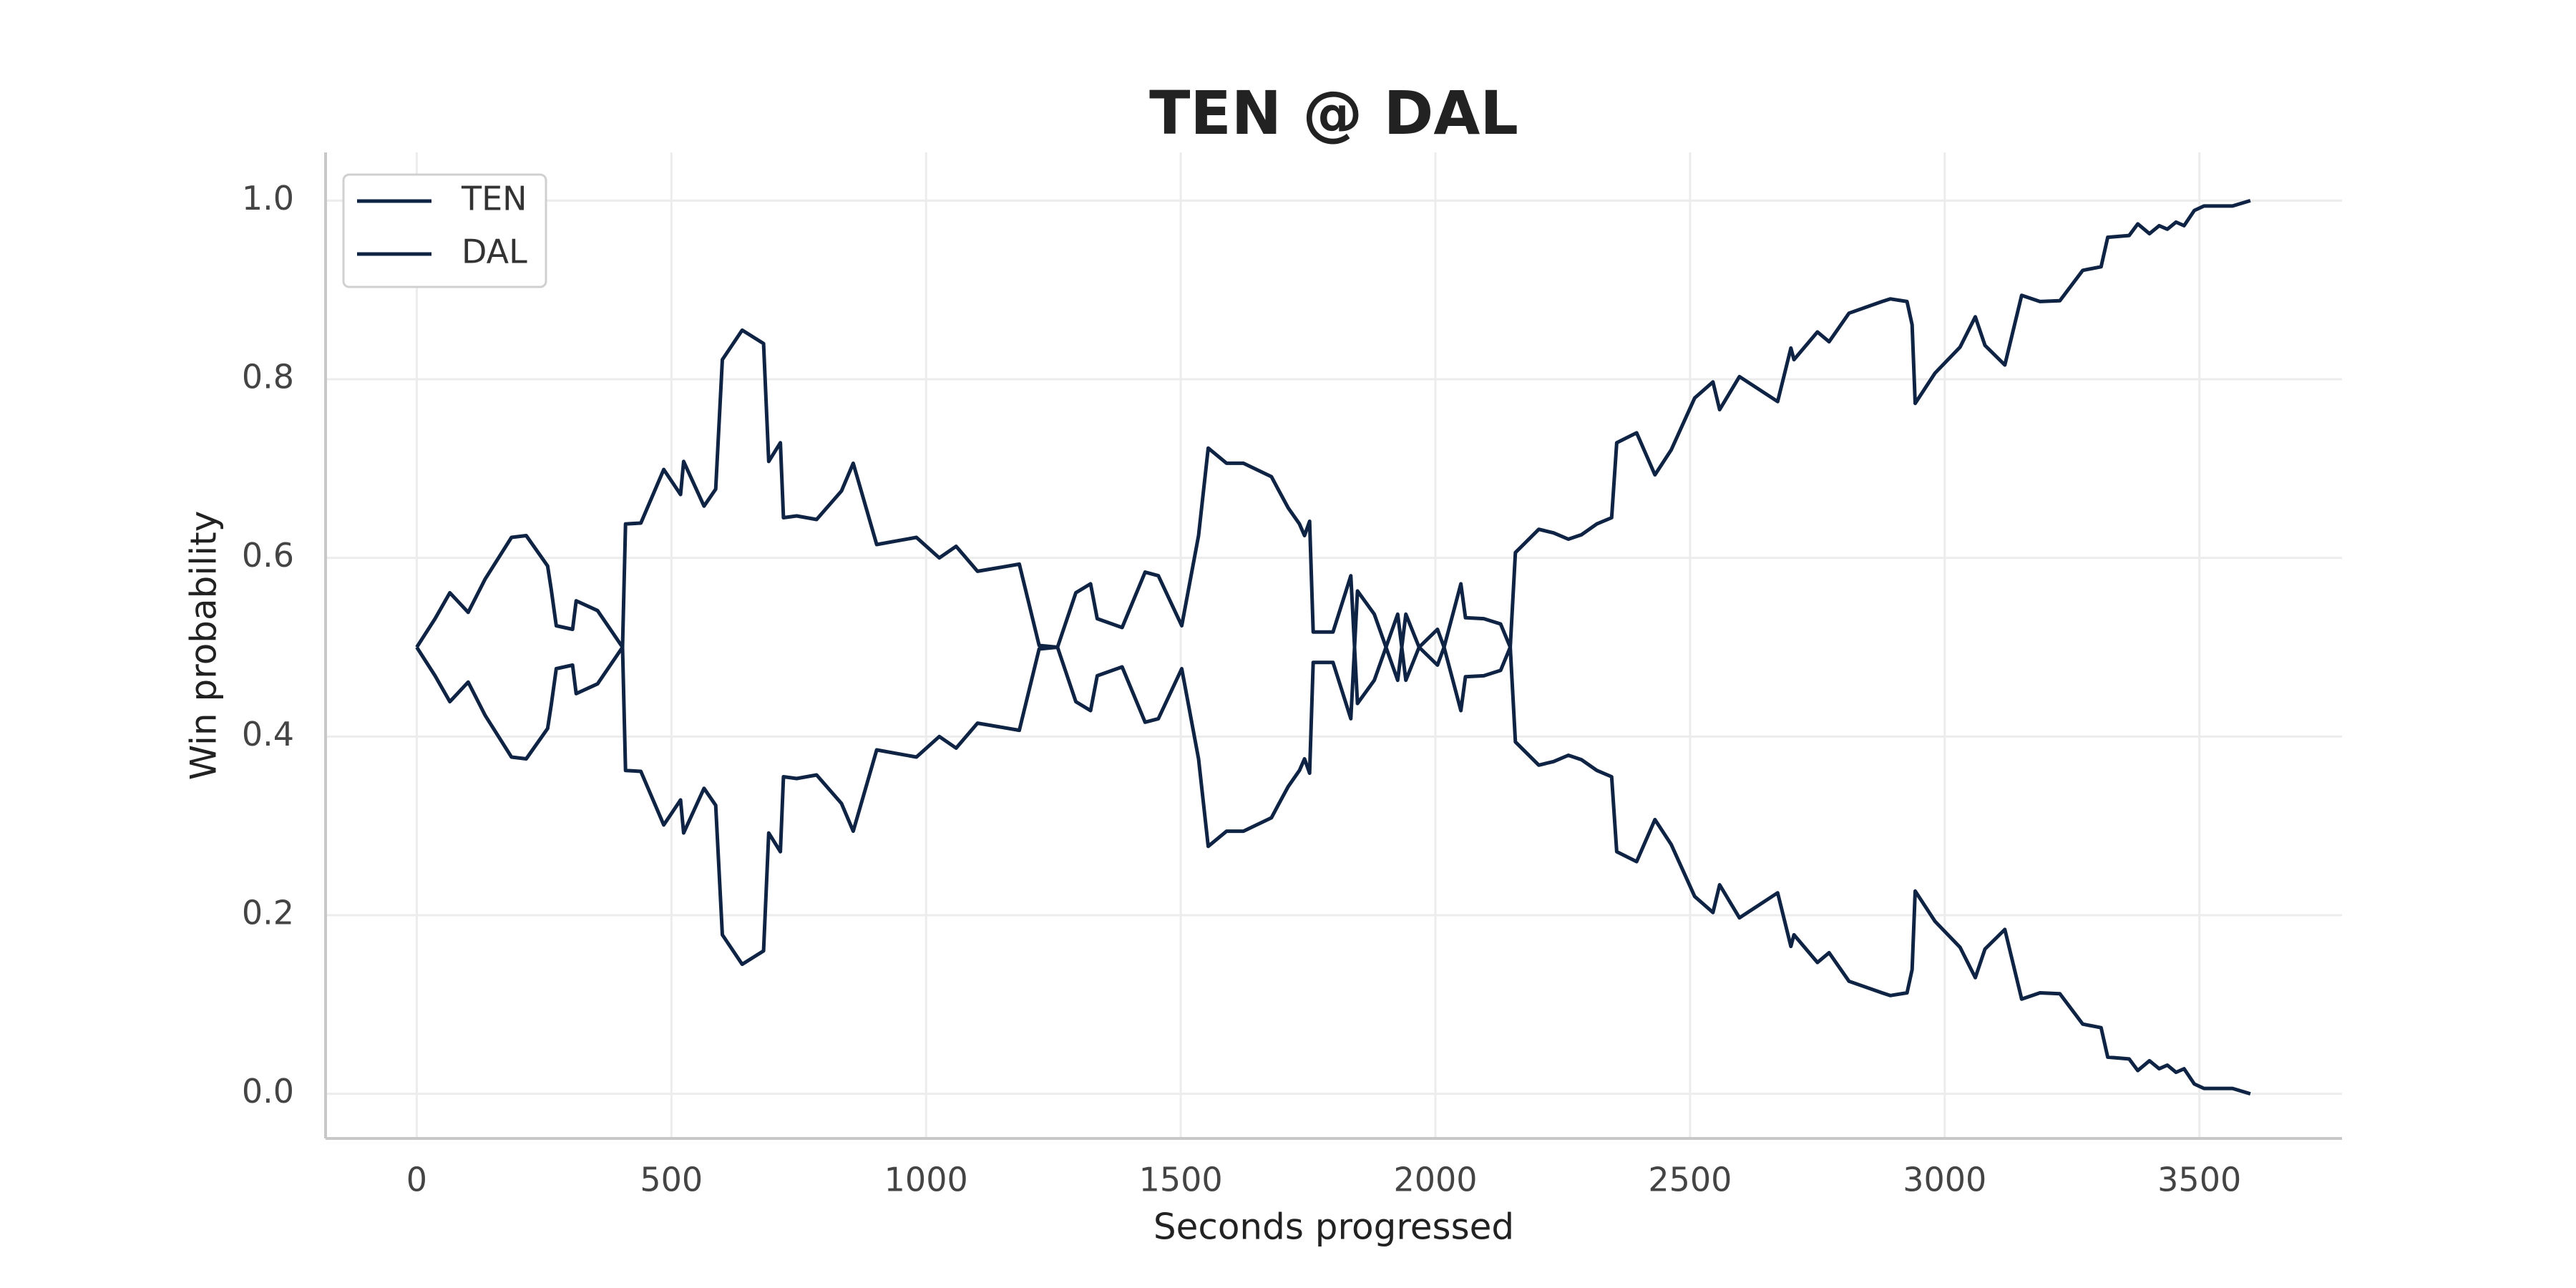 Image resolution: width=2576 pixels, height=1288 pixels. What do you see at coordinates (2199, 1180) in the screenshot?
I see `x-tick-label: 3500` at bounding box center [2199, 1180].